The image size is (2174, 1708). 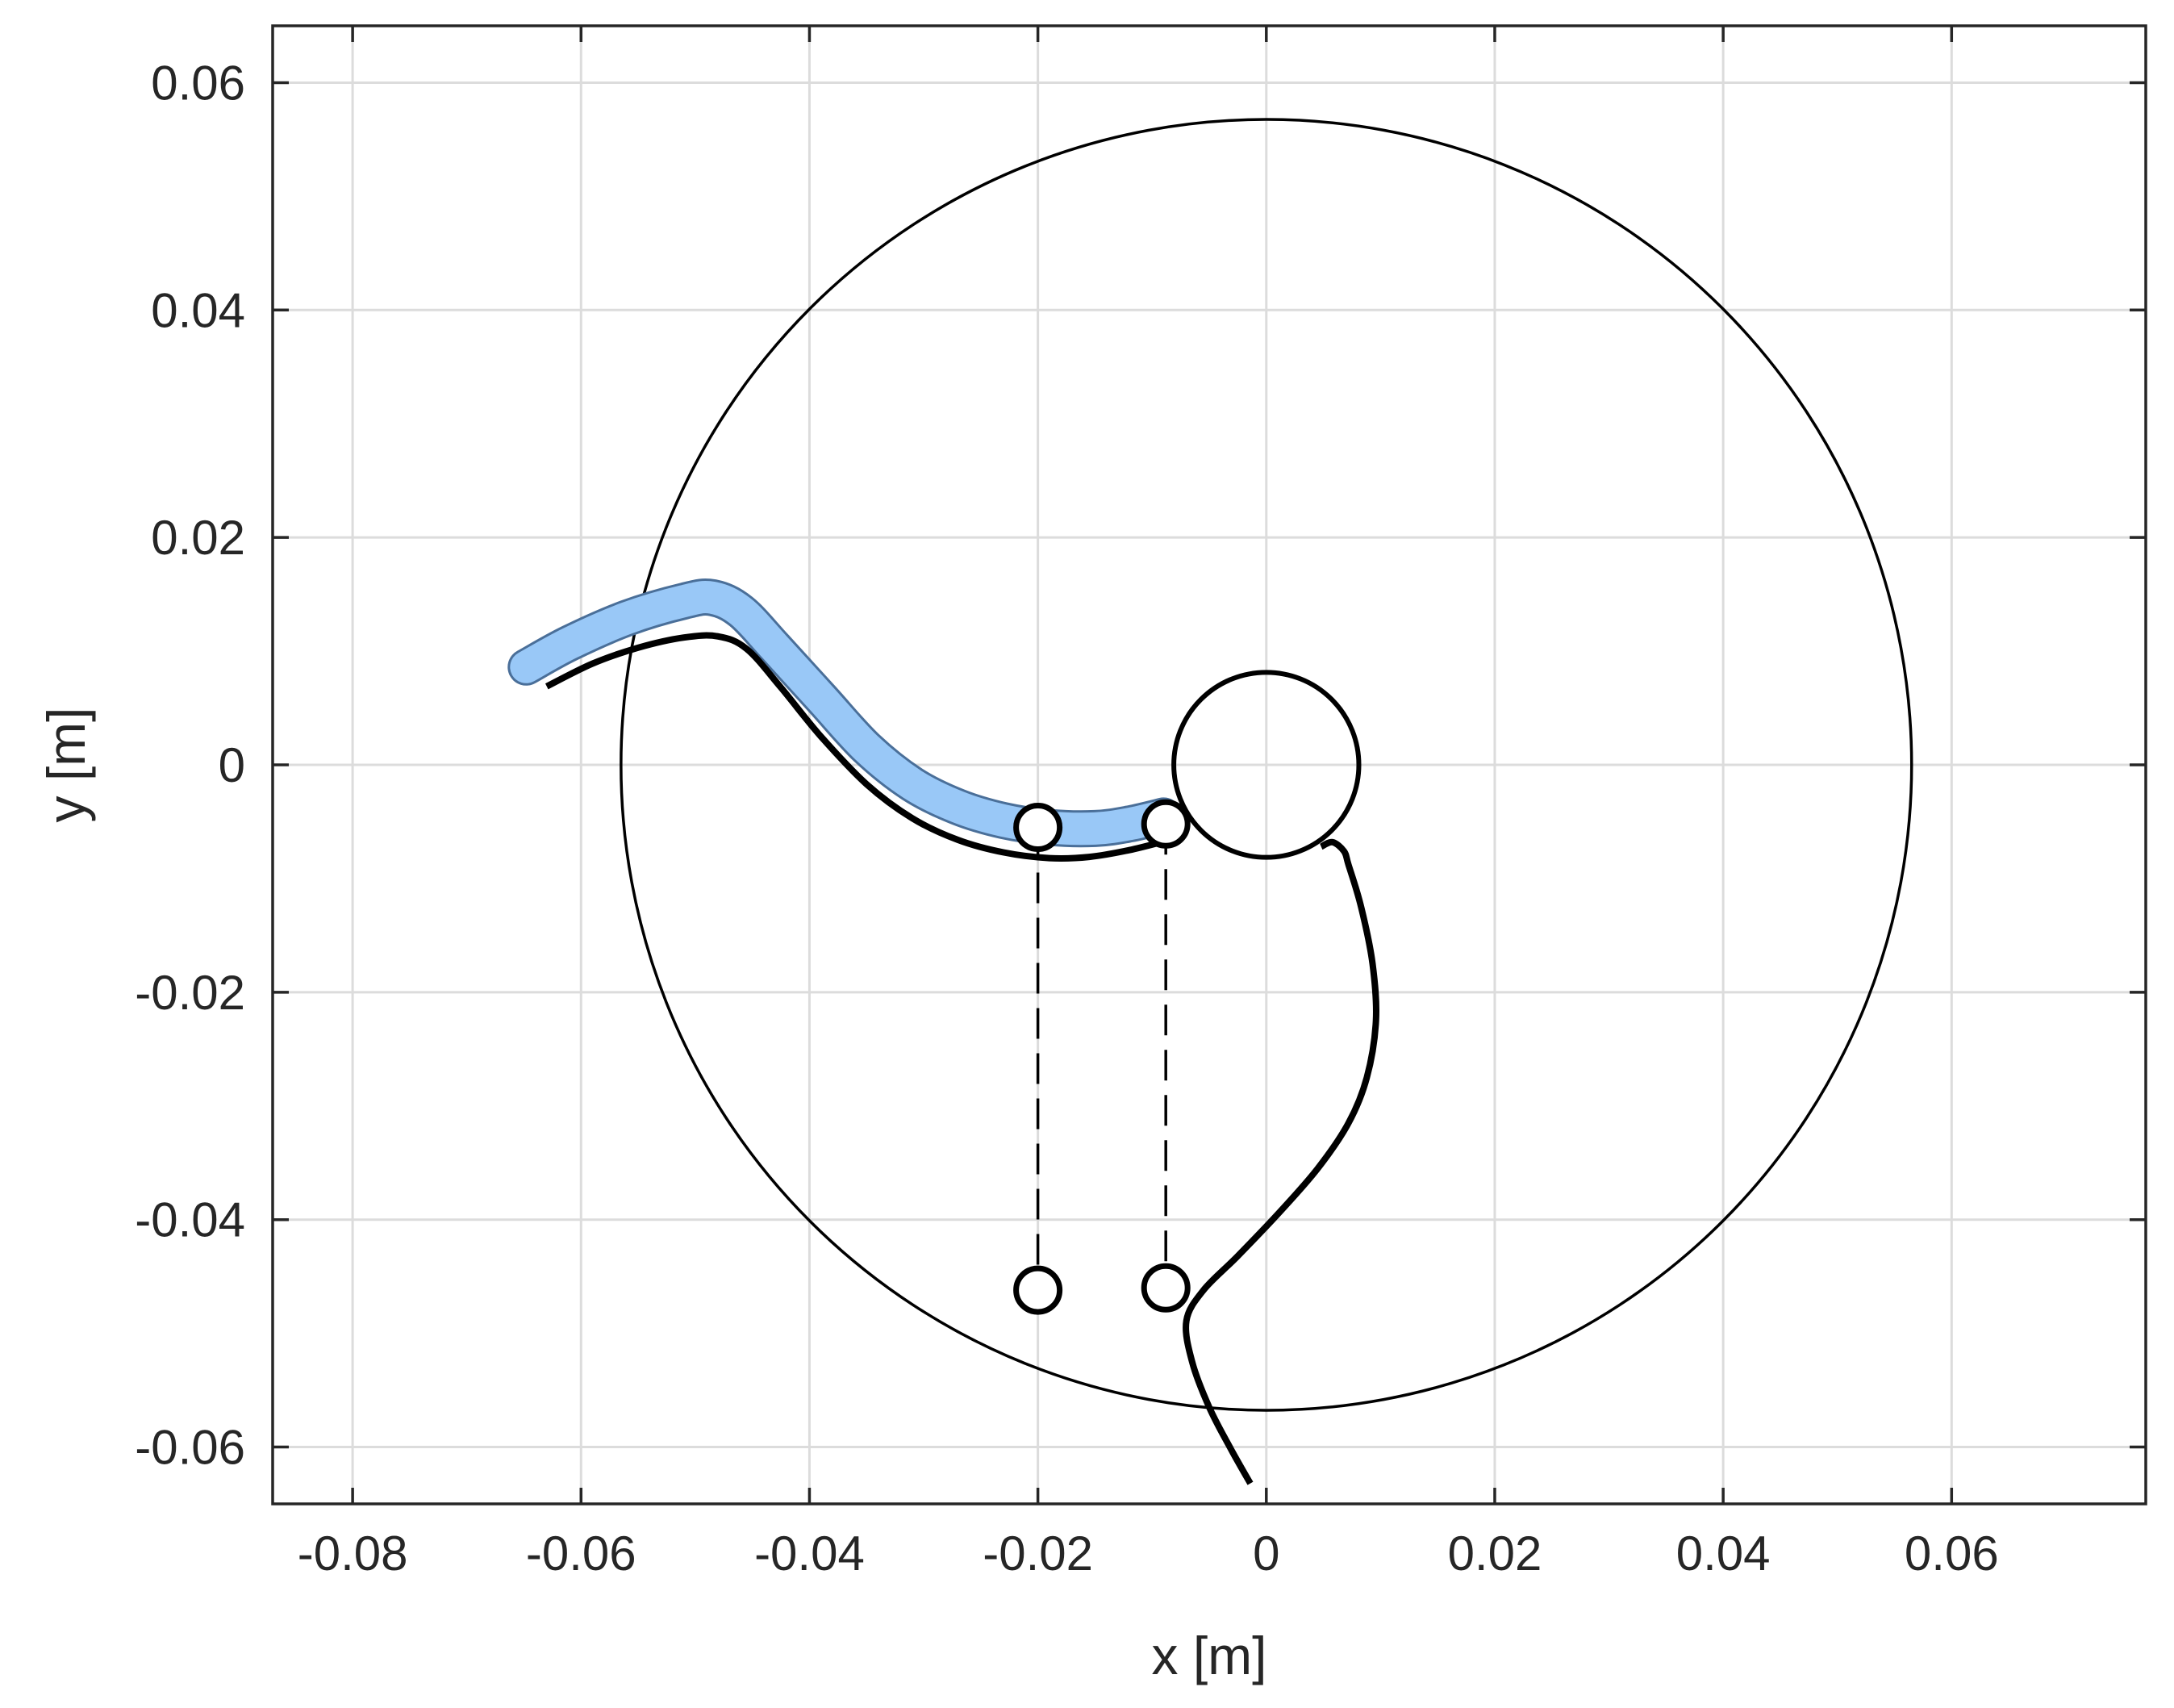 What do you see at coordinates (581, 1553) in the screenshot?
I see `x-tick-label: -0.06` at bounding box center [581, 1553].